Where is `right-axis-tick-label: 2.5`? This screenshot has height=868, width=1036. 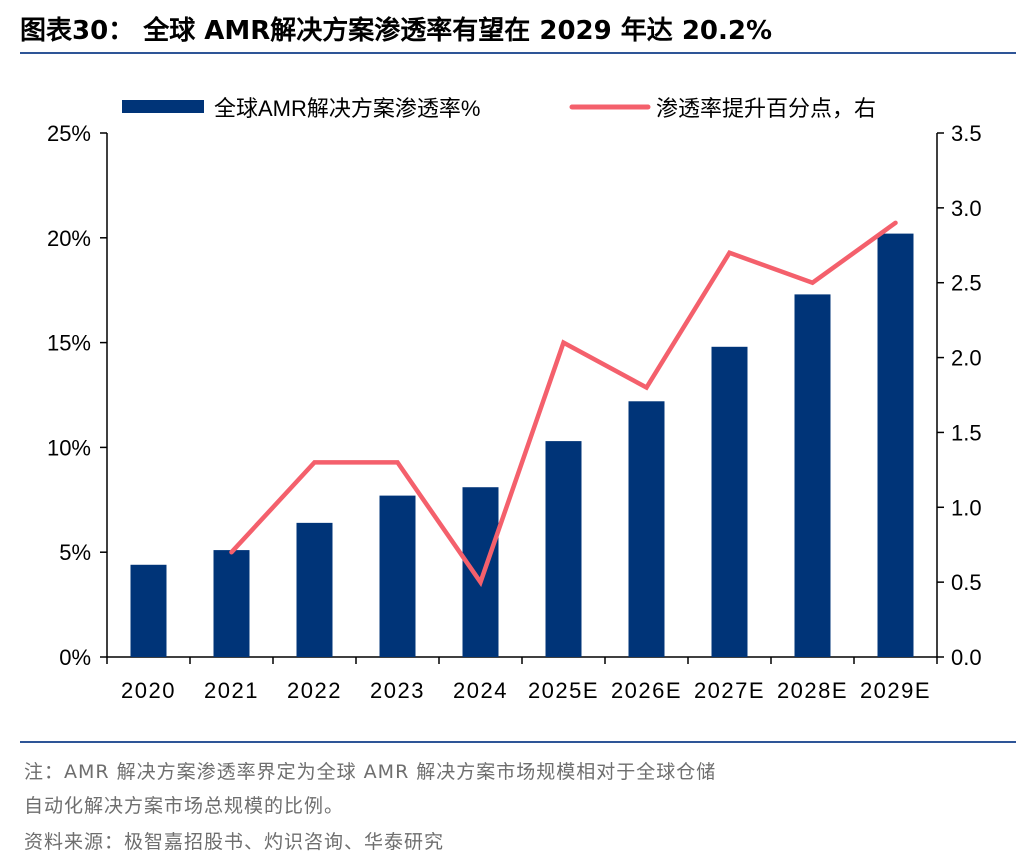
right-axis-tick-label: 2.5 is located at coordinates (966, 283).